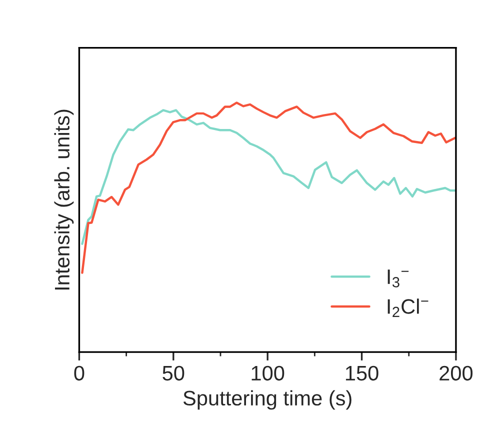 The image size is (483, 439). I want to click on y-axis-title: Intensity (arb. units), so click(64, 200).